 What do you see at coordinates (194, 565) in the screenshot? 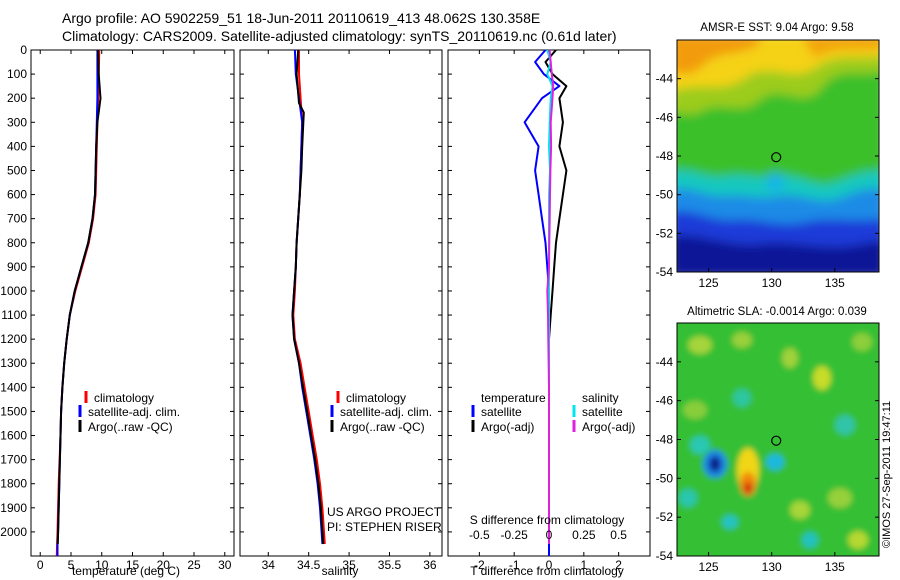
I see `x-tick-label: 25` at bounding box center [194, 565].